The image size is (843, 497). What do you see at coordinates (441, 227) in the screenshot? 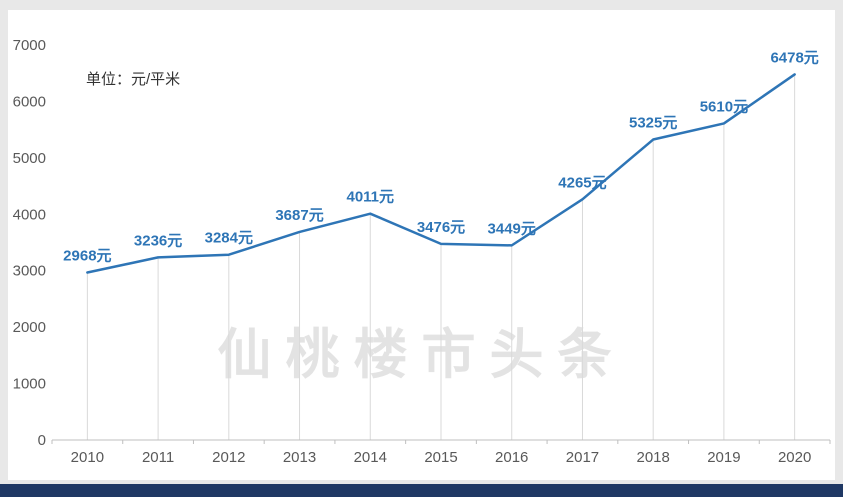
I see `svg-text: 3476元` at bounding box center [441, 227].